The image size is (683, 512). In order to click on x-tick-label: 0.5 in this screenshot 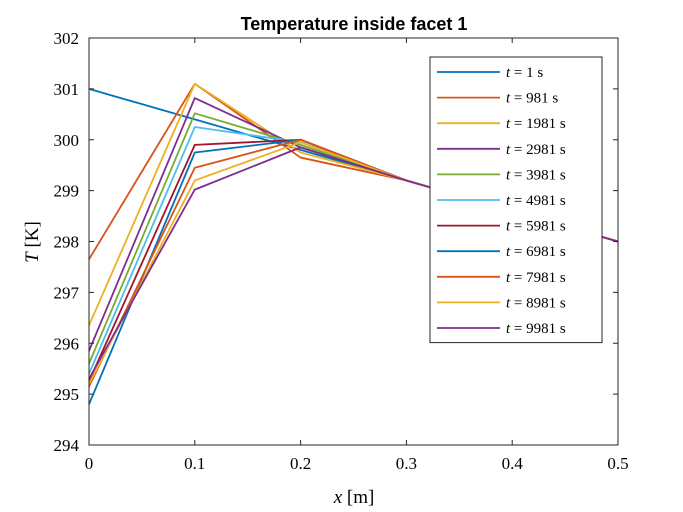, I will do `click(617, 463)`.